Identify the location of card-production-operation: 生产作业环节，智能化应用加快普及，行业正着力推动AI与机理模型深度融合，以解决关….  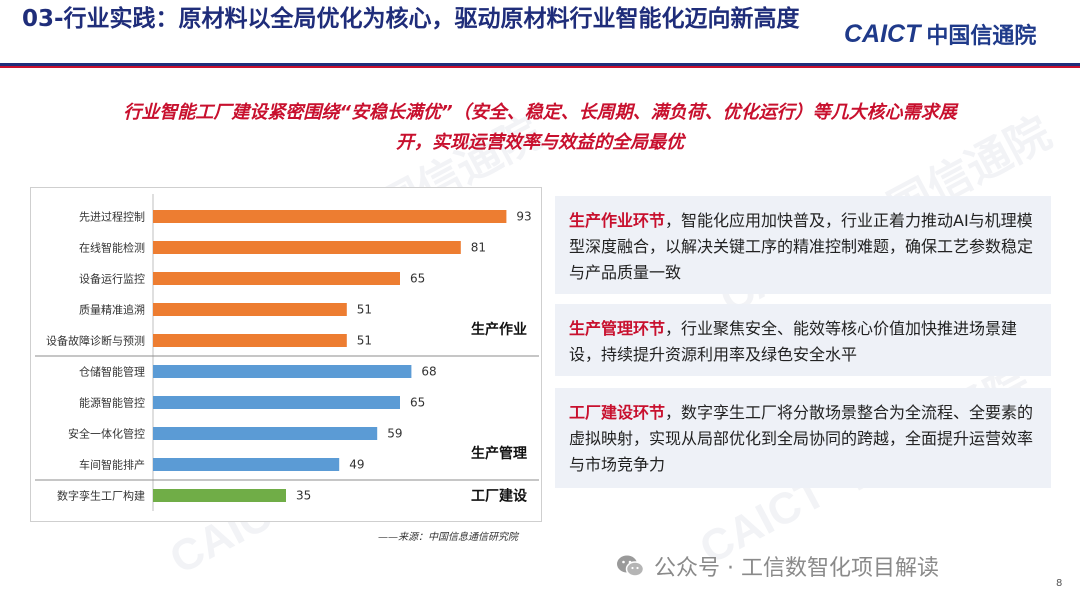
(803, 245).